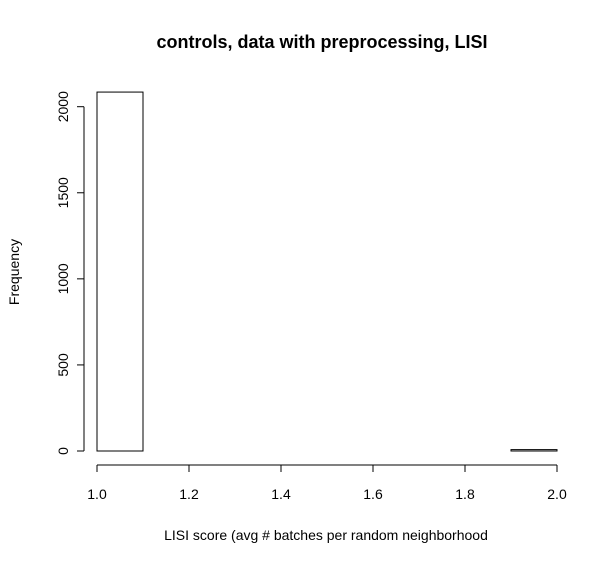 Image resolution: width=616 pixels, height=564 pixels. I want to click on y-axis: 0 500 1000 1500 2000, so click(70, 273).